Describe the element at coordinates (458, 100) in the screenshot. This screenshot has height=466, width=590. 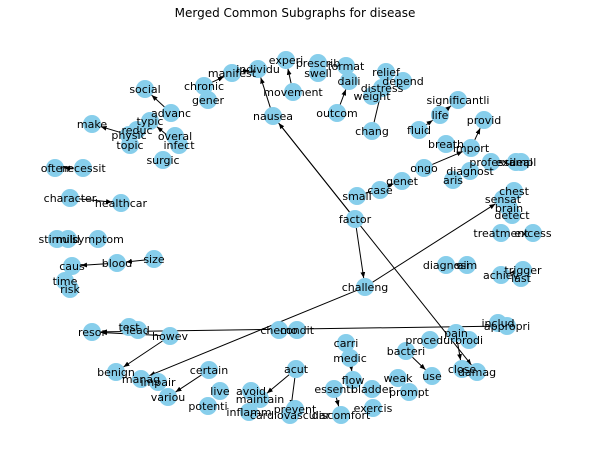
I see `node-label-significantli: significantli` at that location.